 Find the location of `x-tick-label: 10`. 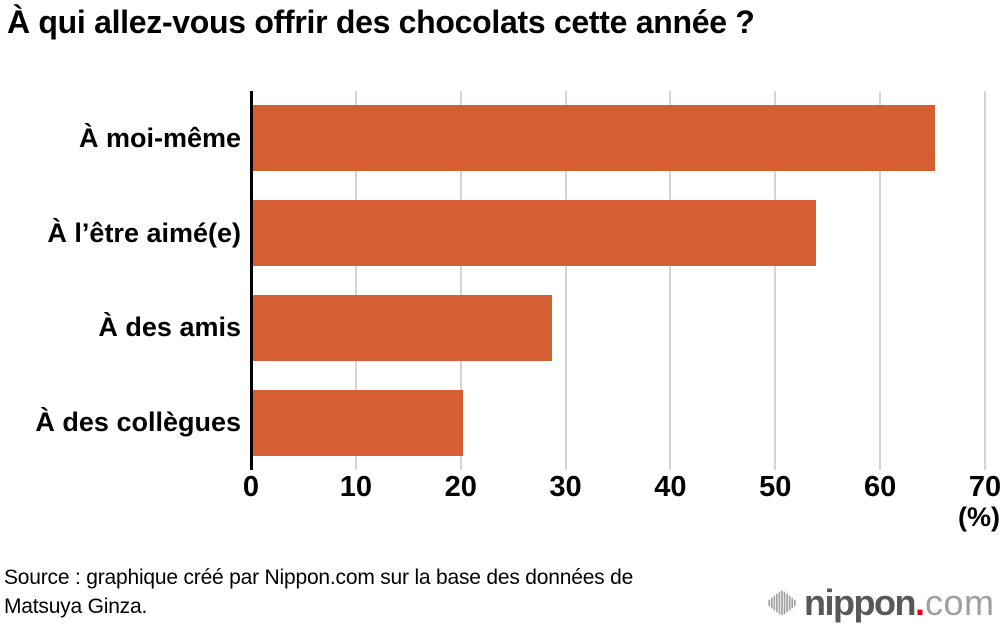

x-tick-label: 10 is located at coordinates (355, 487).